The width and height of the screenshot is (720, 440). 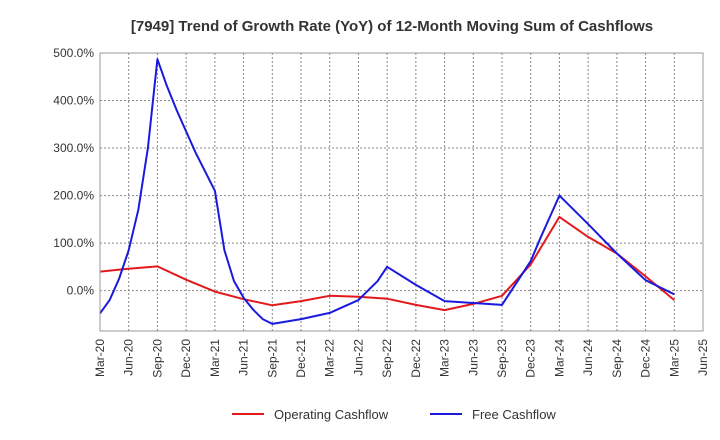 I want to click on x-tick-label: Sep-21, so click(x=272, y=358).